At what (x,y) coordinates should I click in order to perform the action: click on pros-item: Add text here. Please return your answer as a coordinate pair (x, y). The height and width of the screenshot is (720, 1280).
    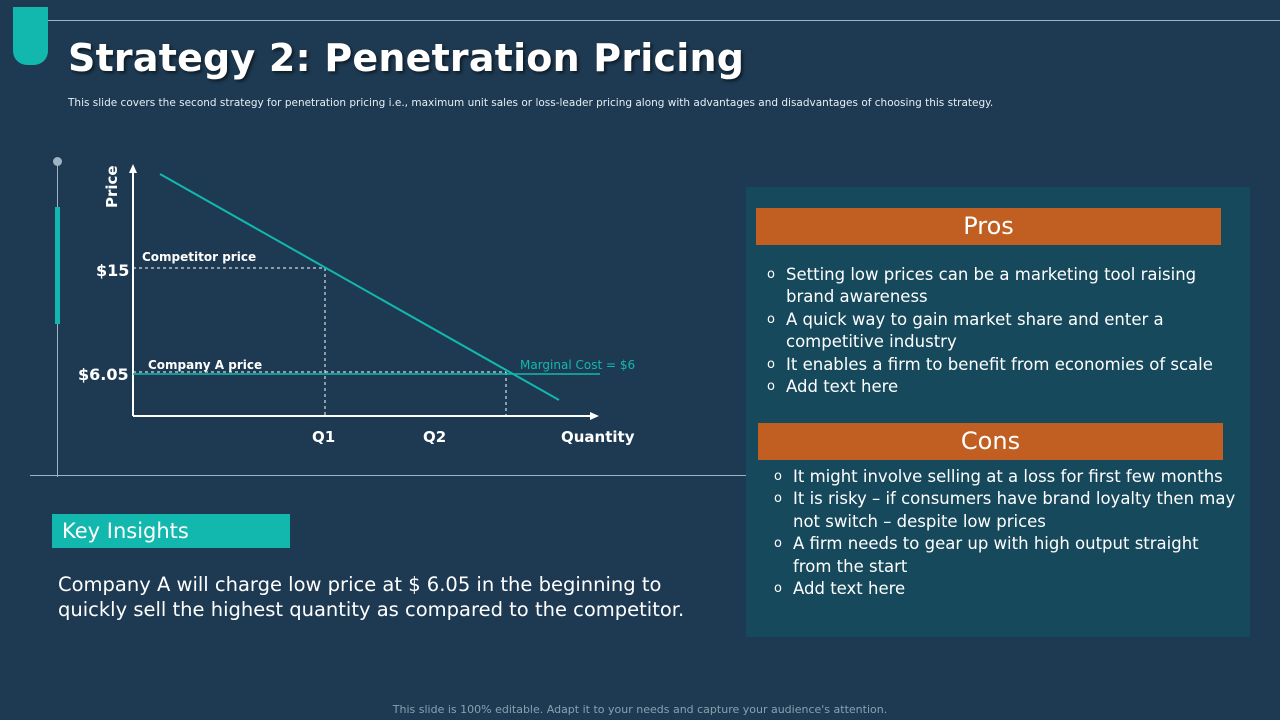
    Looking at the image, I should click on (1002, 387).